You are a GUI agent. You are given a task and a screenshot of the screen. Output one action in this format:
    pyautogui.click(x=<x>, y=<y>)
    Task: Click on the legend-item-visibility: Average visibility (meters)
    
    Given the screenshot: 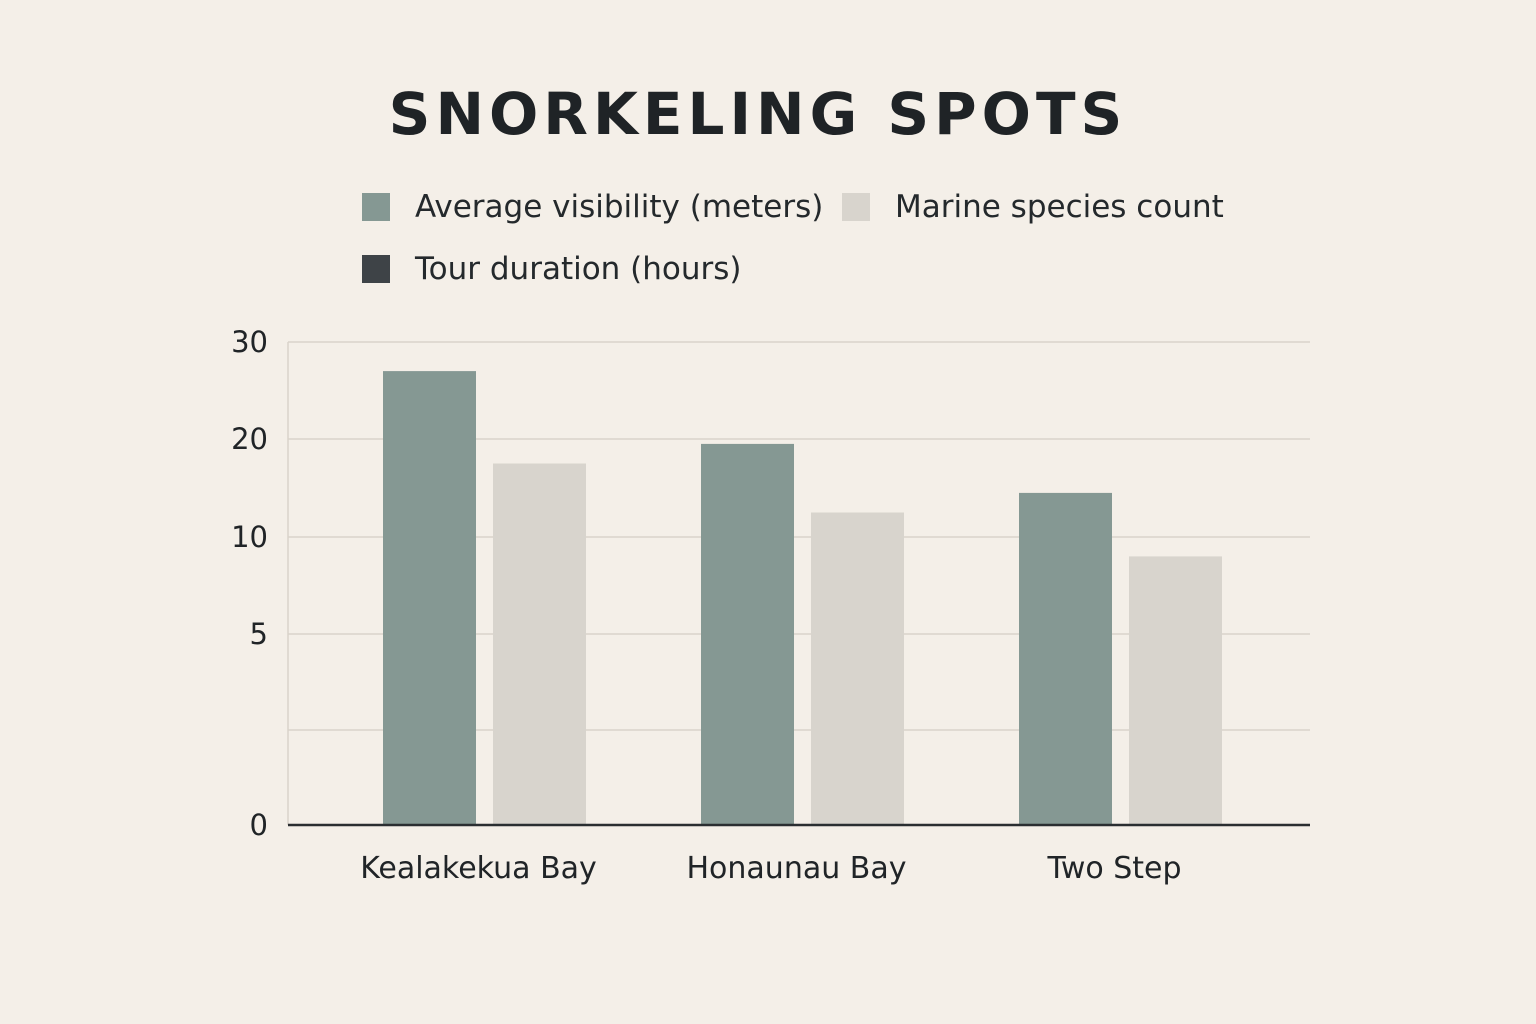 What is the action you would take?
    pyautogui.click(x=592, y=207)
    